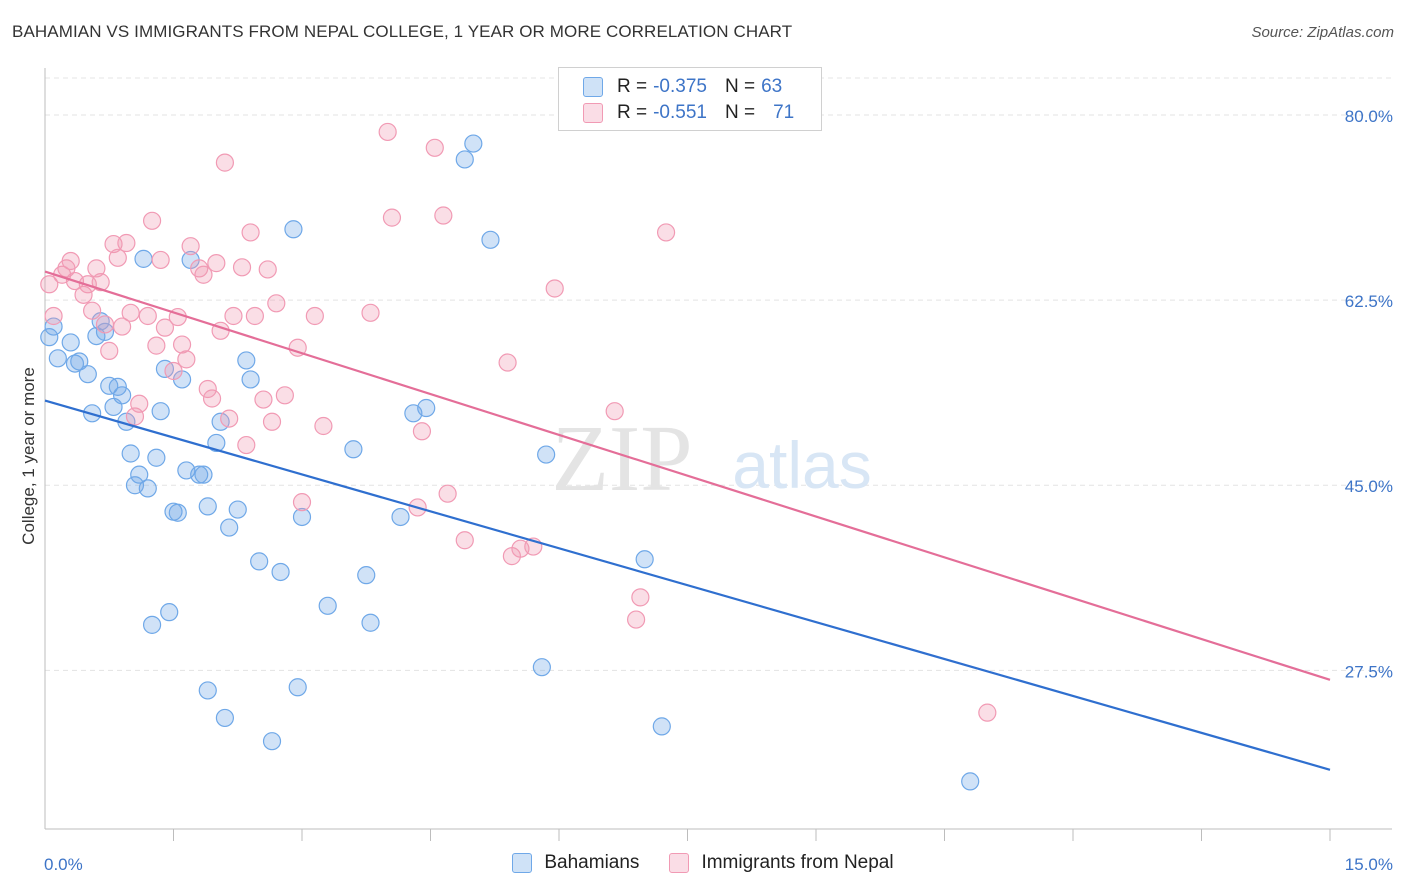 Image resolution: width=1406 pixels, height=892 pixels. Describe the element at coordinates (1369, 864) in the screenshot. I see `x-tick-label-max: 15.0%` at that location.